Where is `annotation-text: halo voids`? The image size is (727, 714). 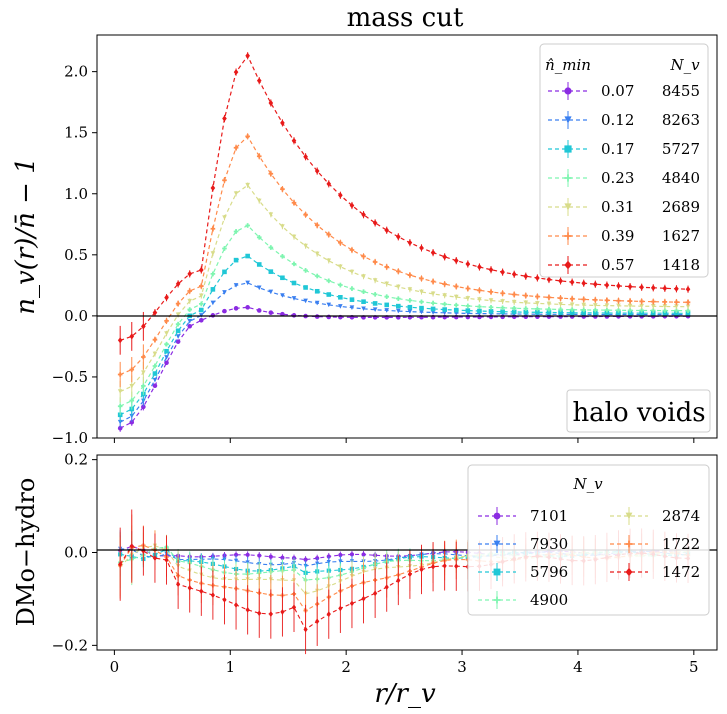
annotation-text: halo voids is located at coordinates (638, 413).